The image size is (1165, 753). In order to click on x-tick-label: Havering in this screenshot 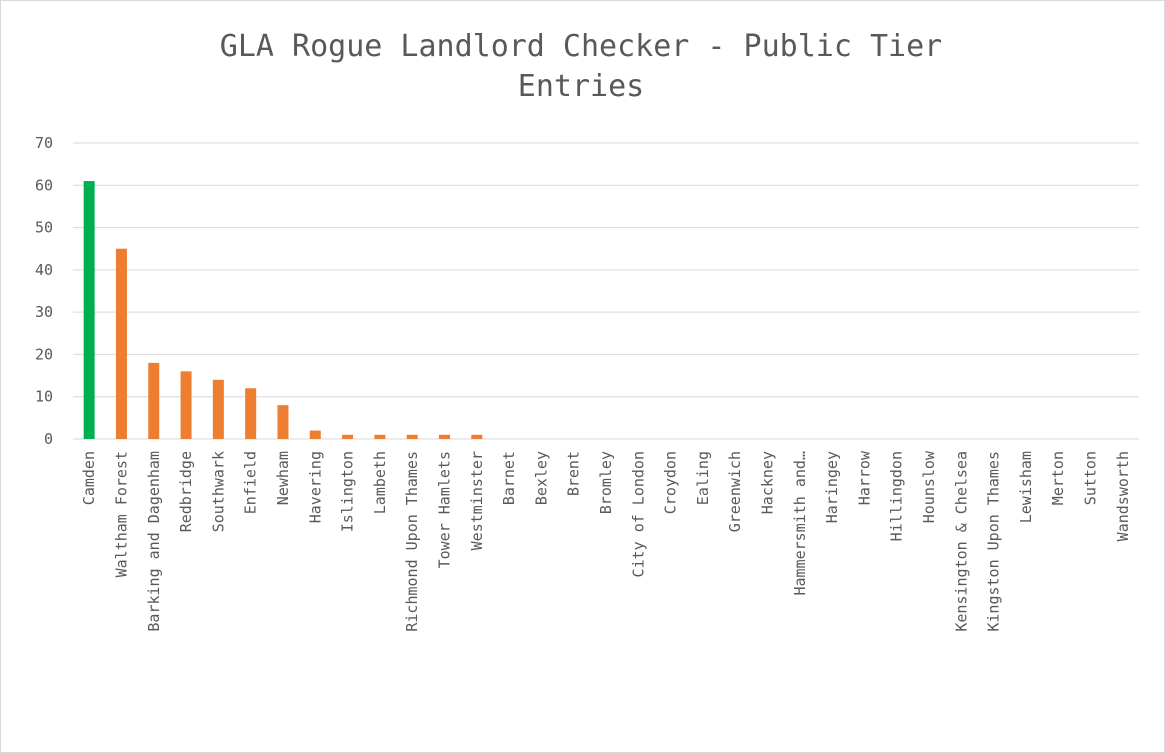, I will do `click(315, 487)`.